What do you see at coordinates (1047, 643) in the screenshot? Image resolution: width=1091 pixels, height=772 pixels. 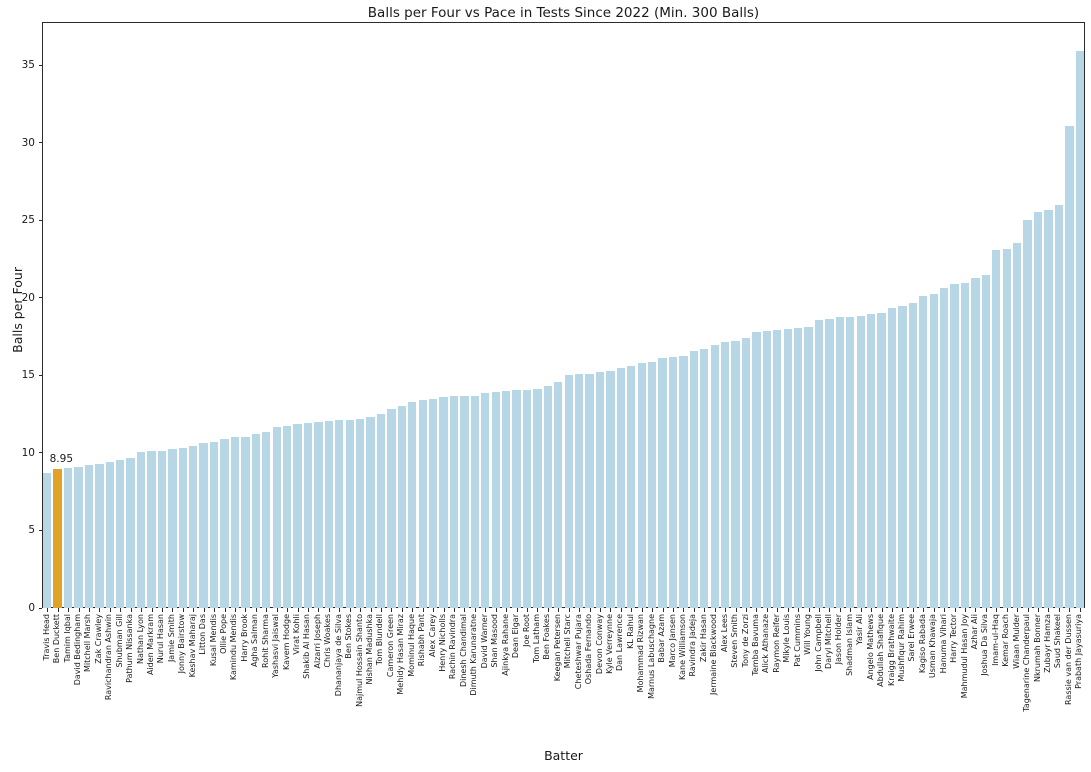 I see `x-tick-label: Zubayr Hamza` at bounding box center [1047, 643].